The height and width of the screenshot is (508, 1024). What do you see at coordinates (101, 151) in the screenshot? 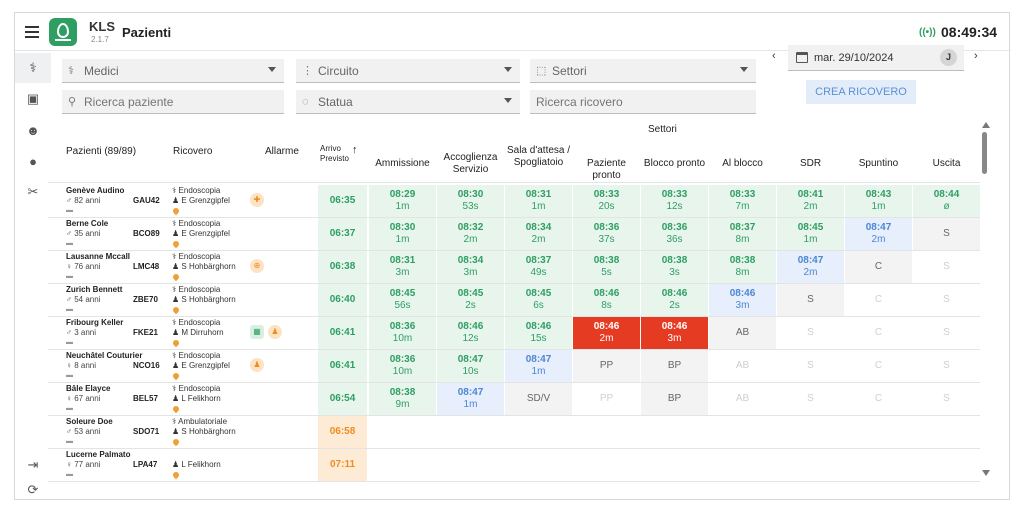
I see `col-pazienti: Pazienti (89/89)` at bounding box center [101, 151].